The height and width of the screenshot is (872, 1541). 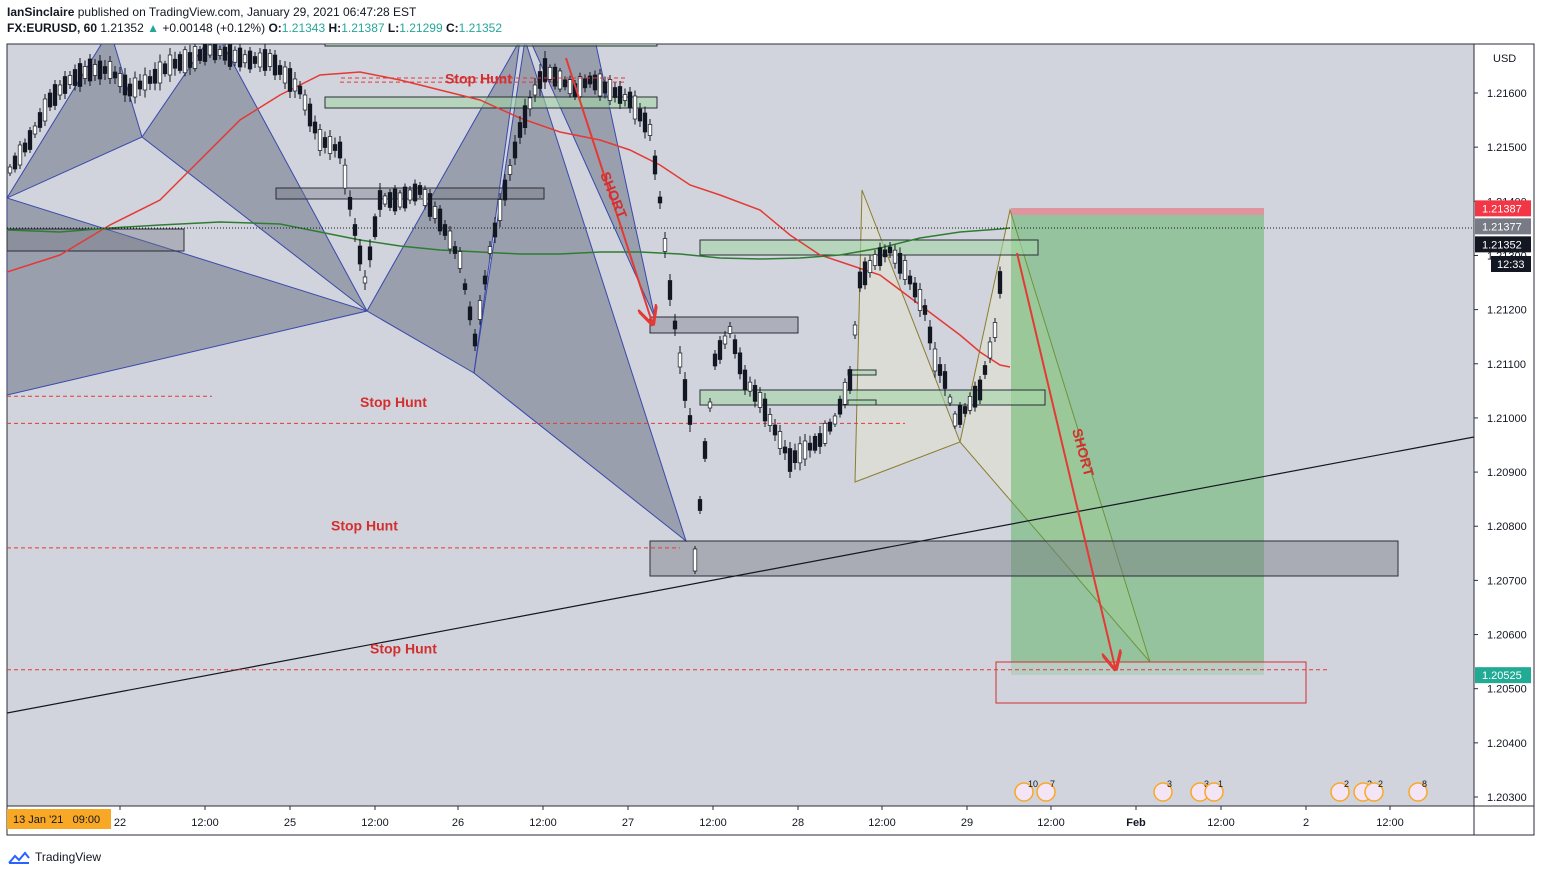 What do you see at coordinates (1507, 690) in the screenshot?
I see `price-tick-label: 1.20500` at bounding box center [1507, 690].